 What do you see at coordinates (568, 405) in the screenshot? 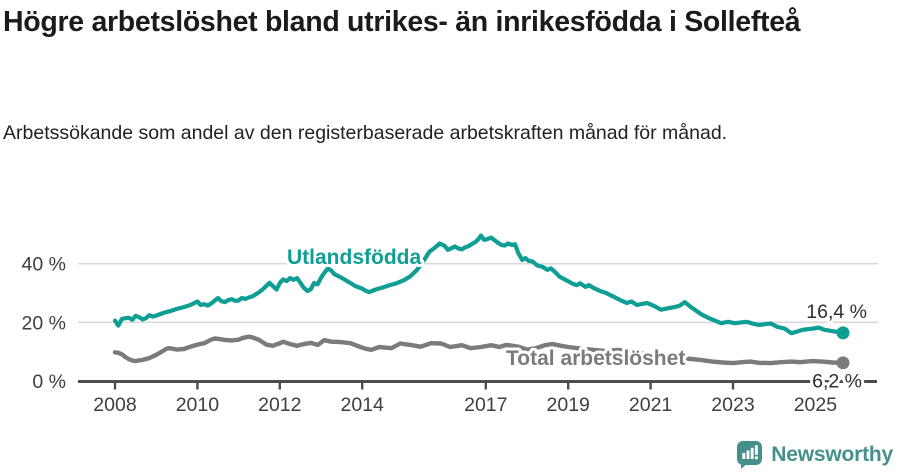
I see `x-tick-label: 2019` at bounding box center [568, 405].